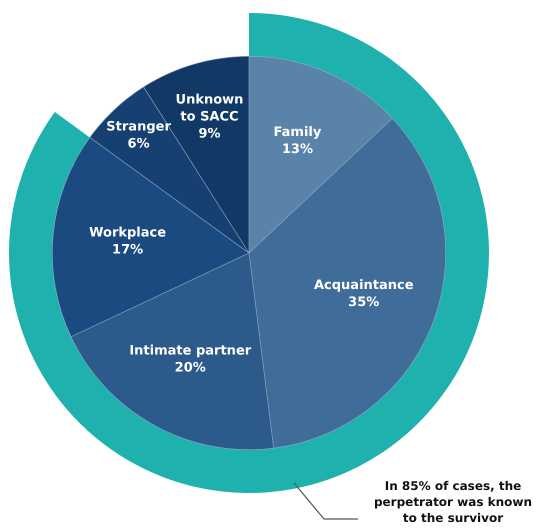 This screenshot has height=531, width=540. Describe the element at coordinates (128, 250) in the screenshot. I see `data-label: 17%` at that location.